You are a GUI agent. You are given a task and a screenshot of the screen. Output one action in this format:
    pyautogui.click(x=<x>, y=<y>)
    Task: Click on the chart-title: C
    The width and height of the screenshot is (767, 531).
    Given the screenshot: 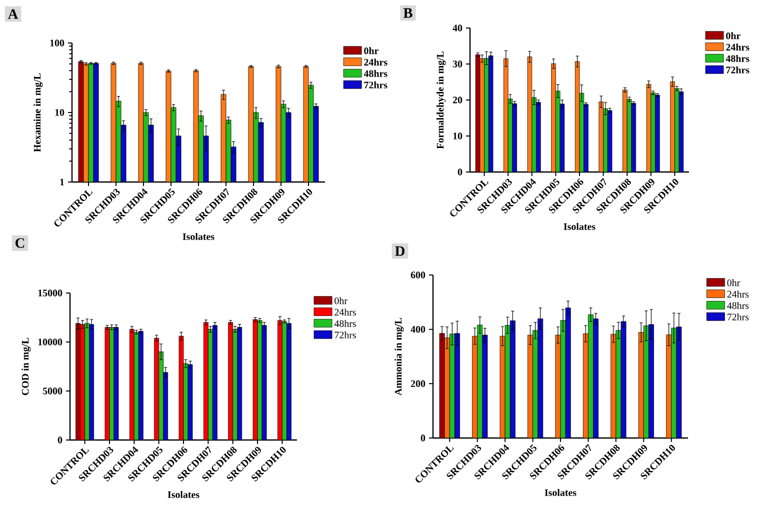 What is the action you would take?
    pyautogui.click(x=20, y=243)
    